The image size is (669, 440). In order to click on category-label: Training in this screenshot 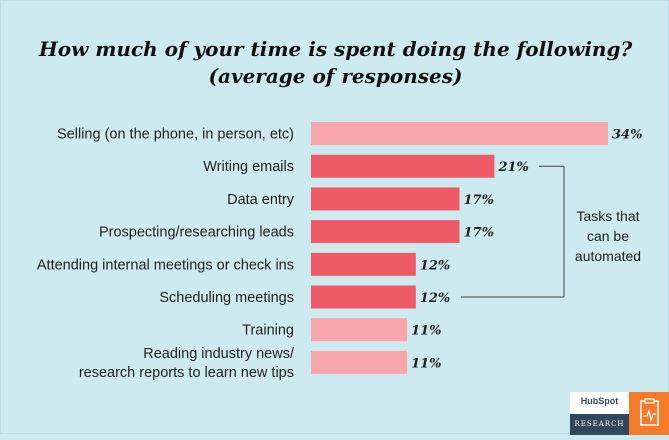, I will do `click(268, 331)`.